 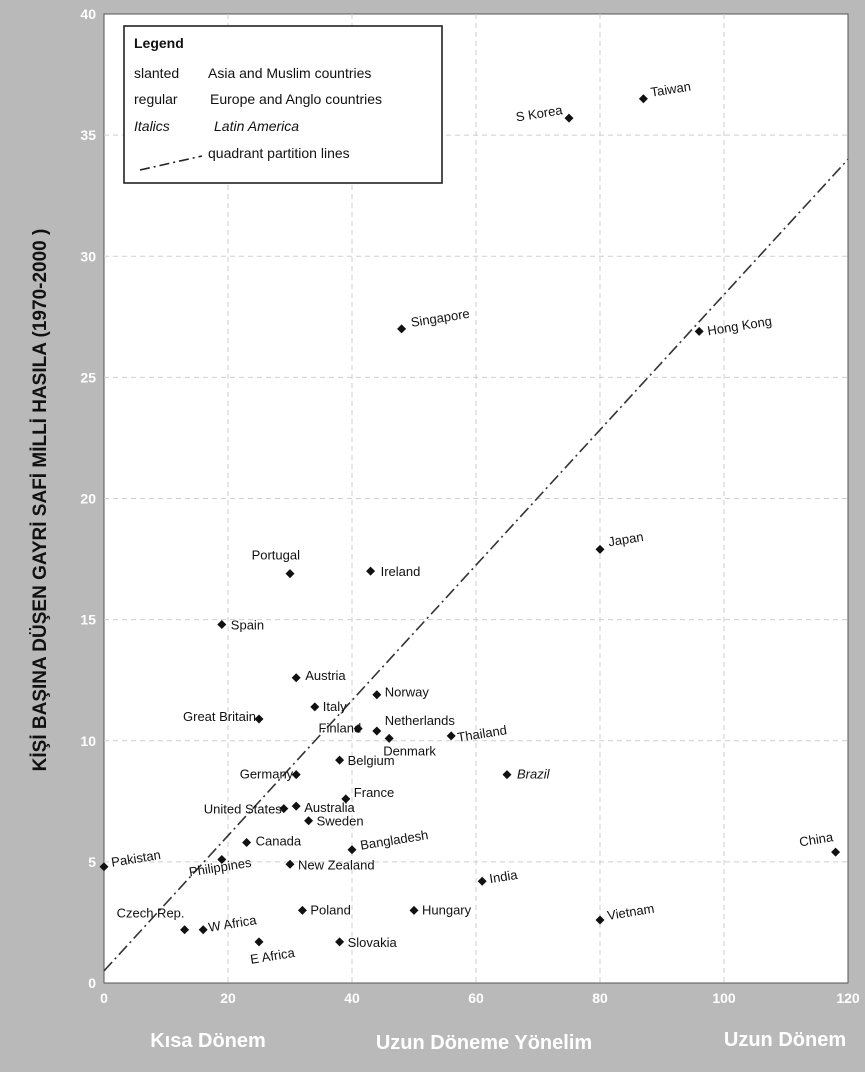 What do you see at coordinates (625, 539) in the screenshot?
I see `point-label-japan: Japan` at bounding box center [625, 539].